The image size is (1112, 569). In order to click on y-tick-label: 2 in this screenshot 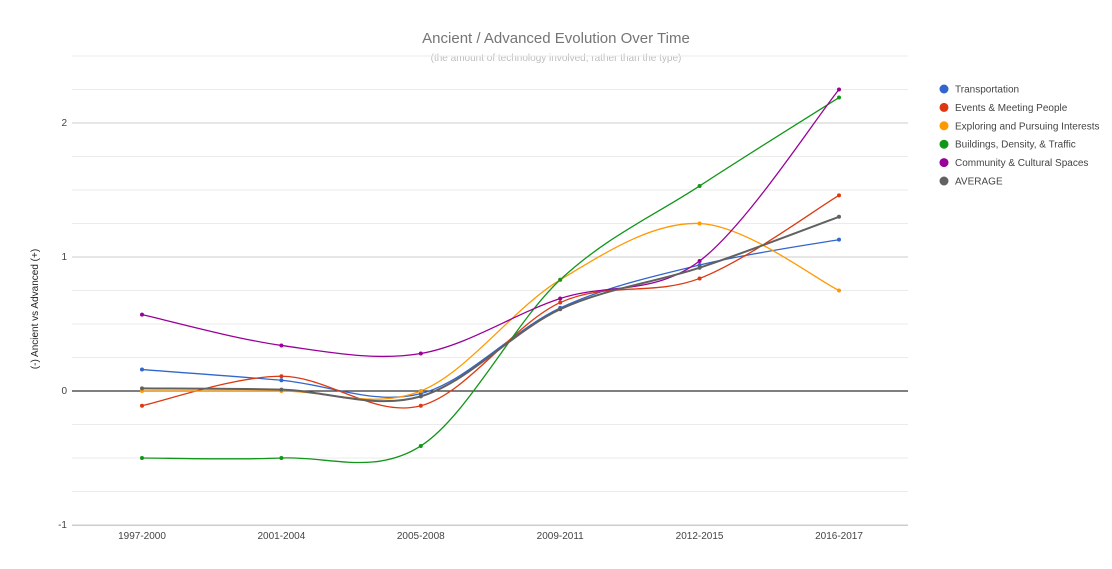, I will do `click(64, 123)`.